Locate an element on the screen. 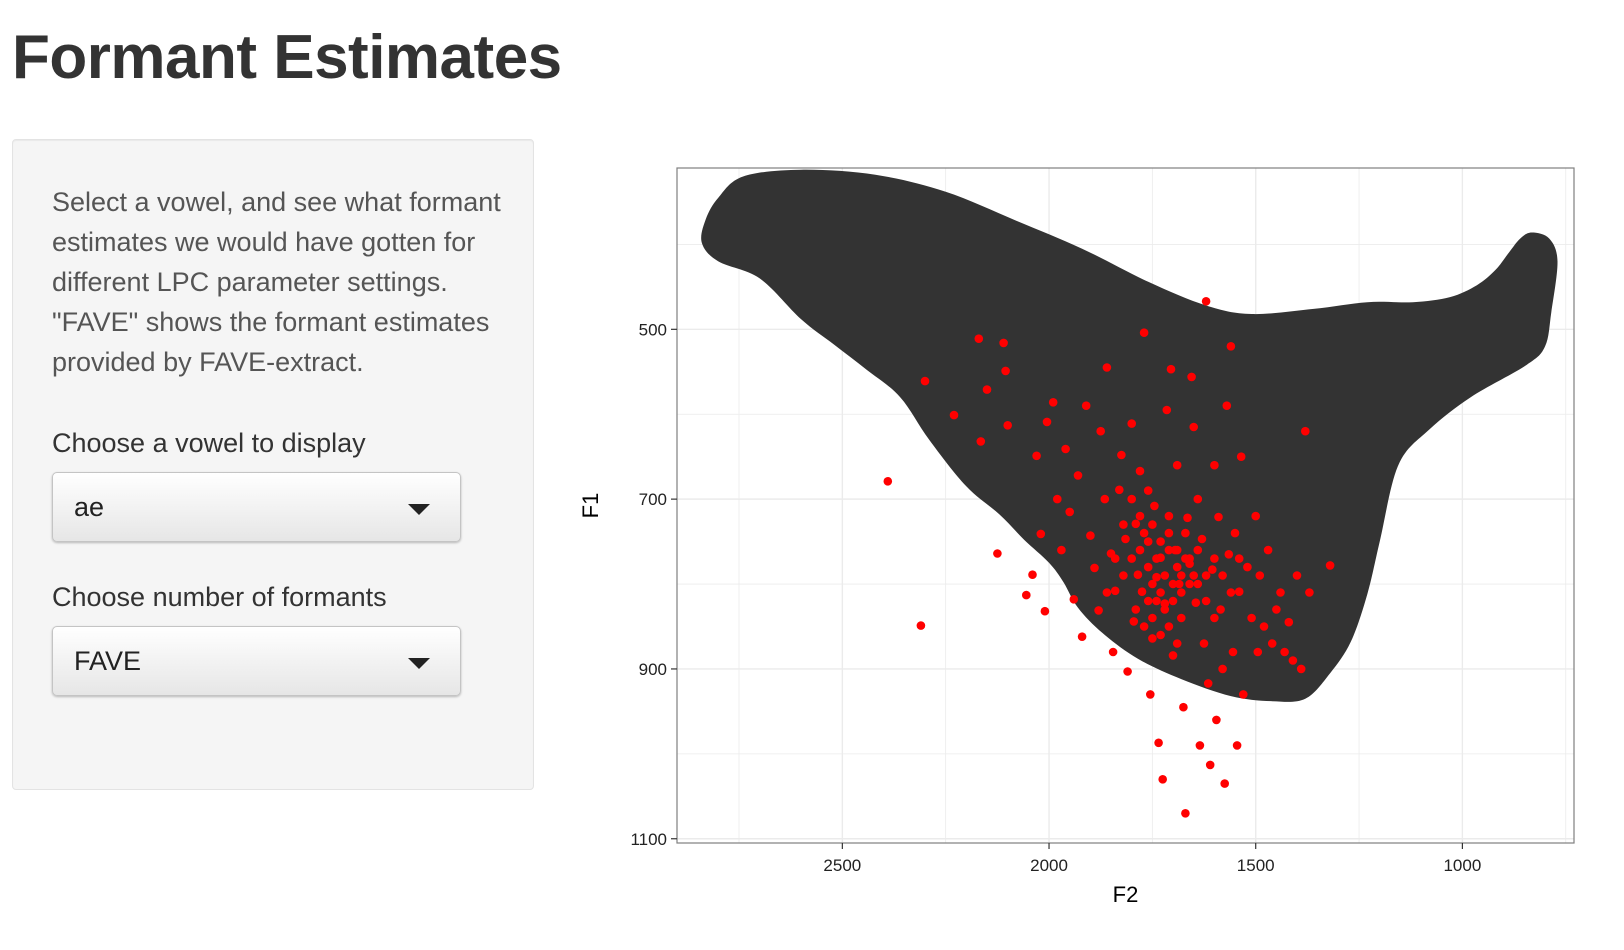  formants-select-label: Choose number of formants is located at coordinates (219, 597).